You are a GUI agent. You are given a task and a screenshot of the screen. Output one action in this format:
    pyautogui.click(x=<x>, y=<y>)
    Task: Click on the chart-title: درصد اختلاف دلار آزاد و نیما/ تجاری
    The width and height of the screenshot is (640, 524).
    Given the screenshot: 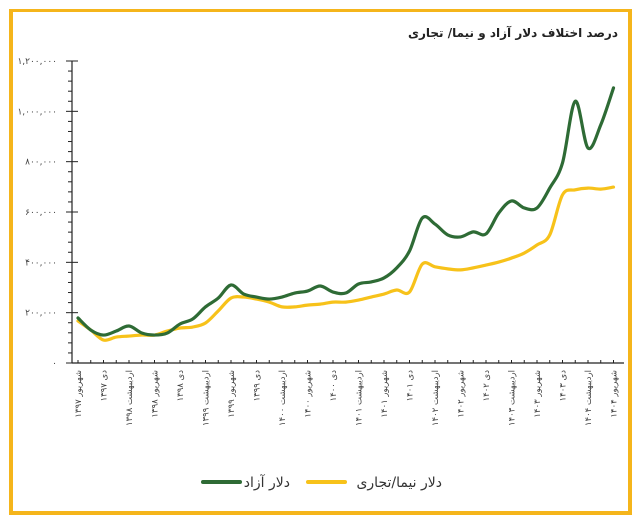 What is the action you would take?
    pyautogui.click(x=513, y=33)
    